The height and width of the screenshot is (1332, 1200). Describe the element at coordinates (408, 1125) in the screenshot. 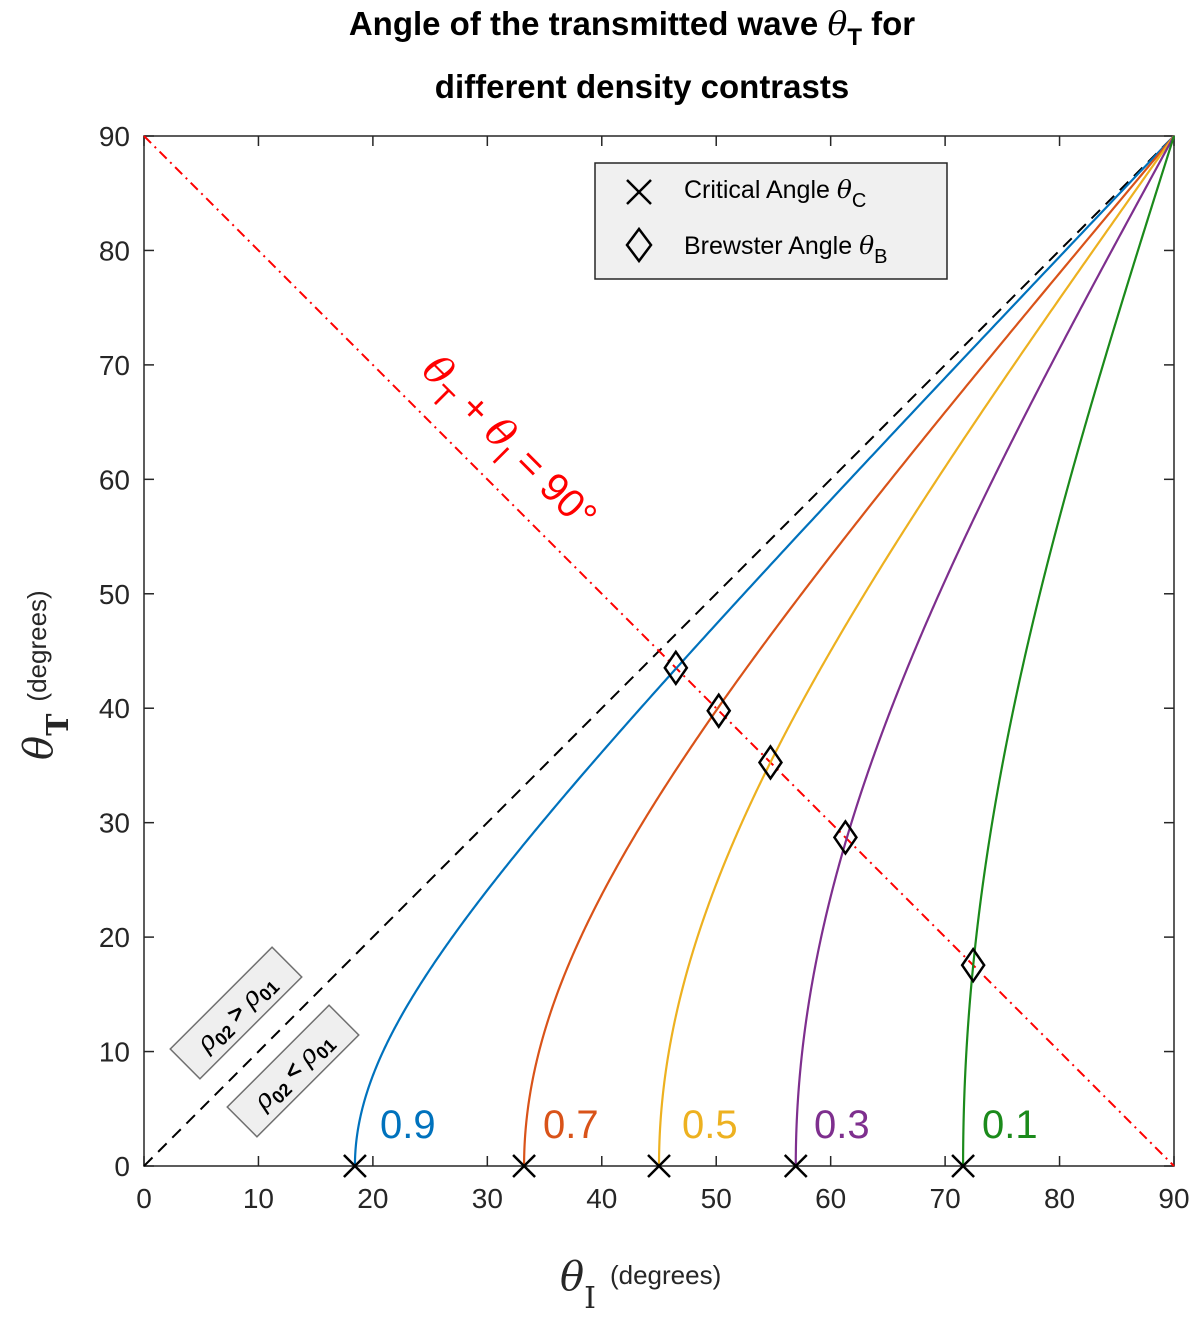

I see `curve-label-0.9: 0.9` at that location.